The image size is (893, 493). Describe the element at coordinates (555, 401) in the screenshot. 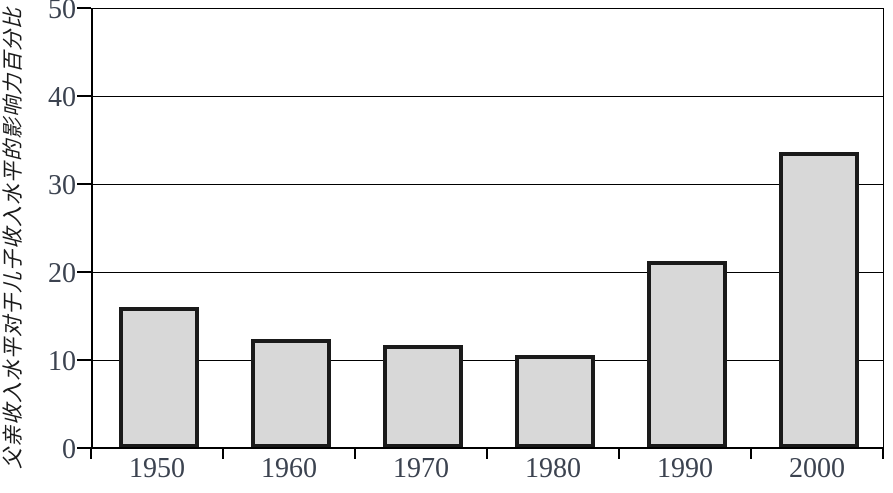

I see `bar-1980` at that location.